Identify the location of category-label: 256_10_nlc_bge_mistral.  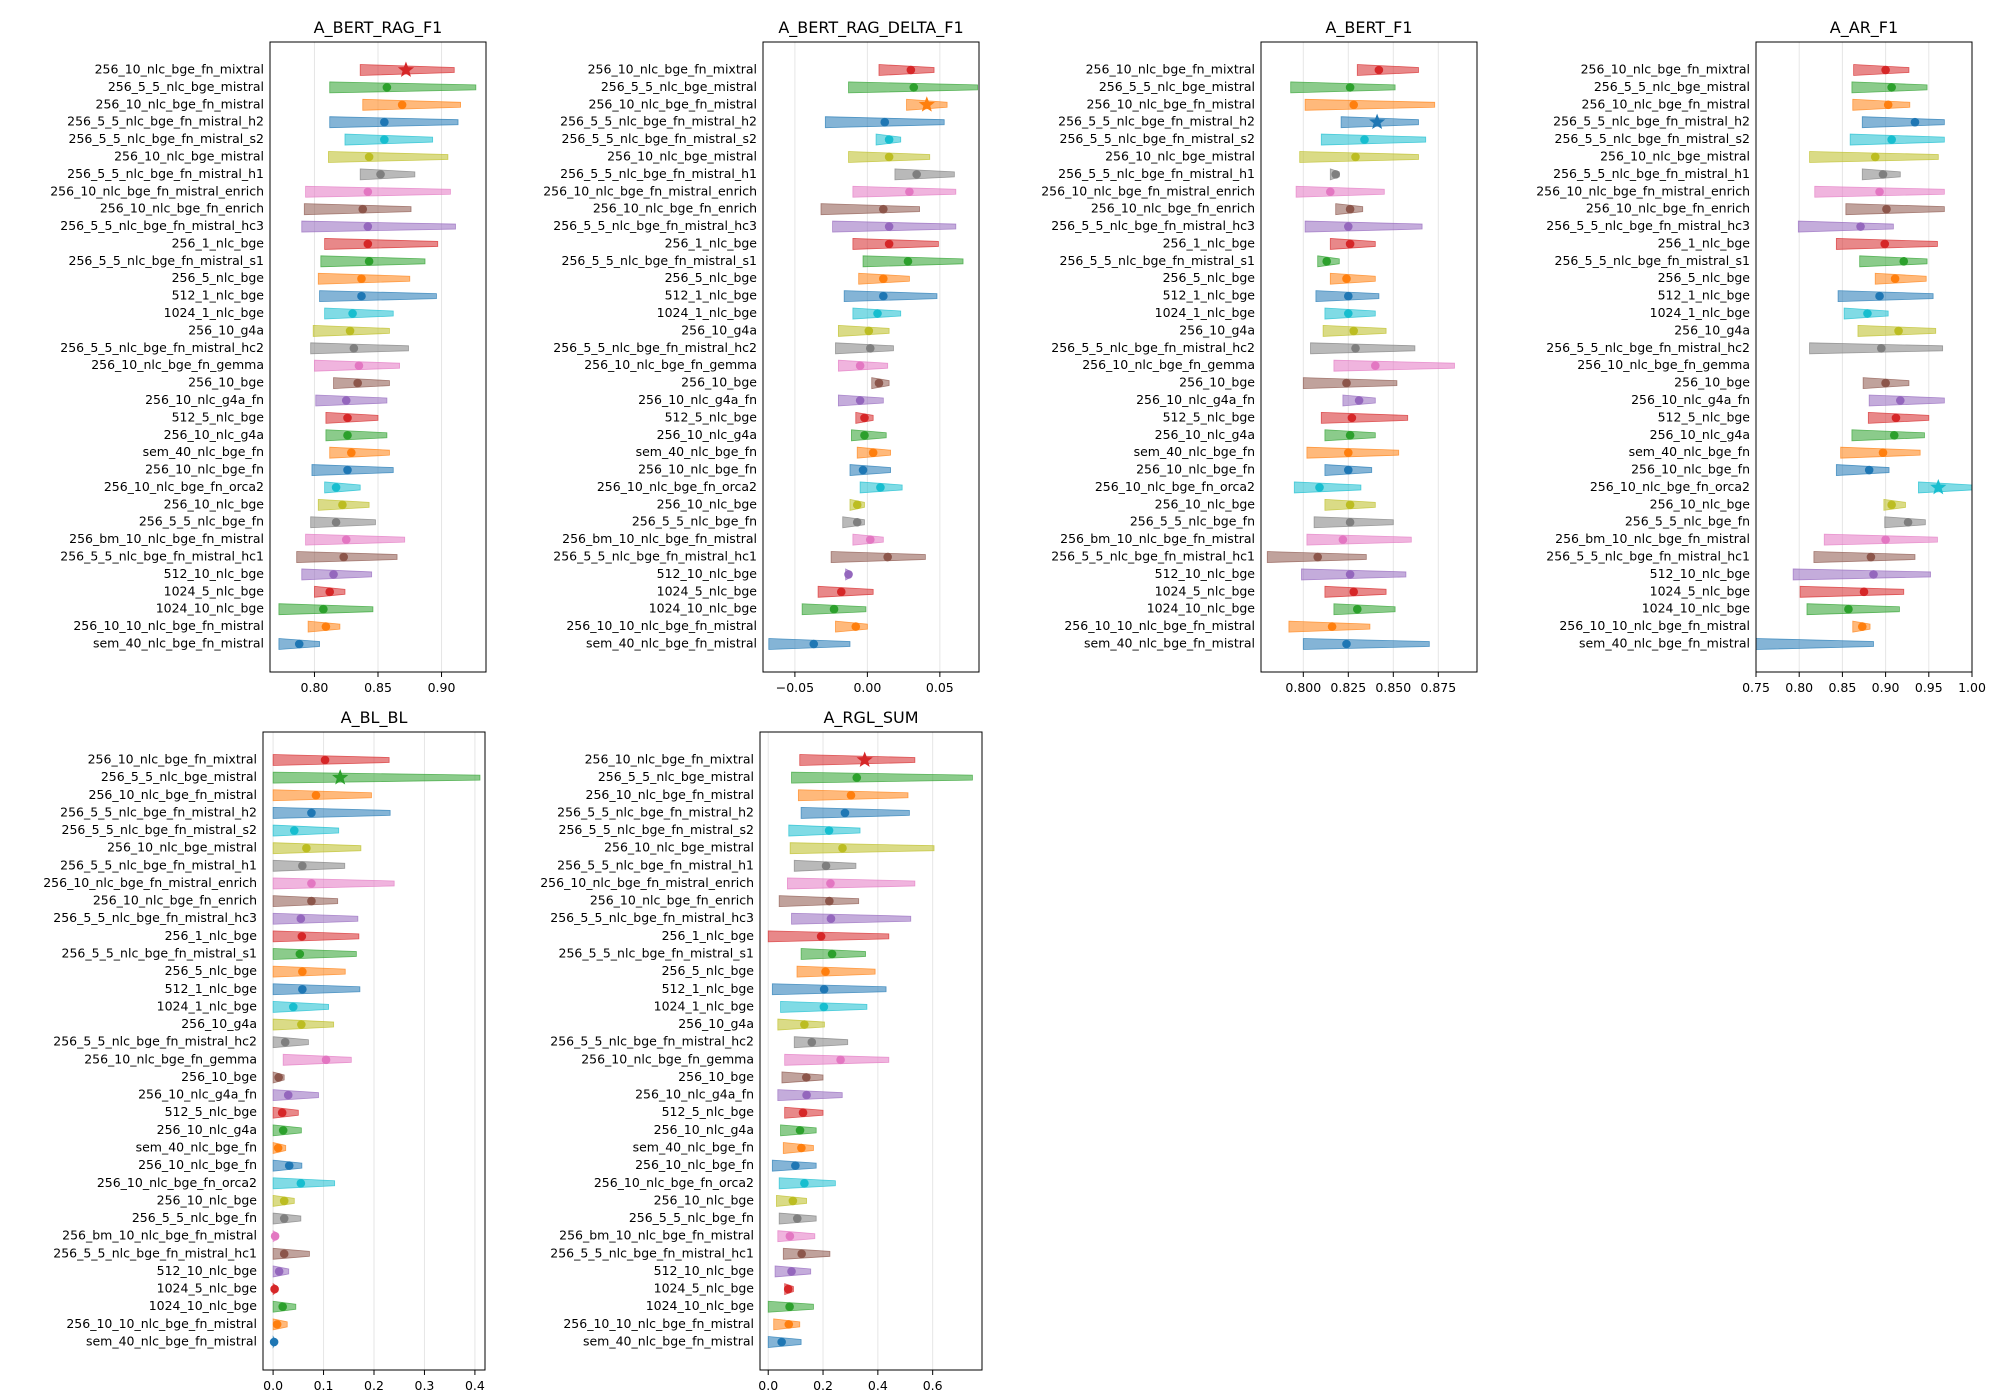
(1180, 155).